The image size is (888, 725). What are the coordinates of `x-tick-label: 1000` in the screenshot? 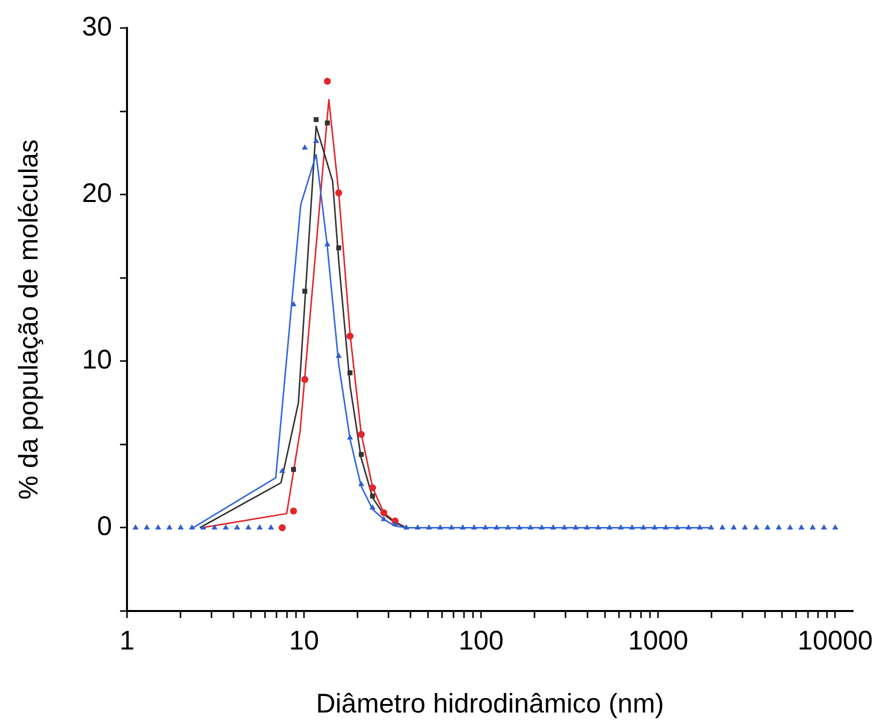 It's located at (658, 641).